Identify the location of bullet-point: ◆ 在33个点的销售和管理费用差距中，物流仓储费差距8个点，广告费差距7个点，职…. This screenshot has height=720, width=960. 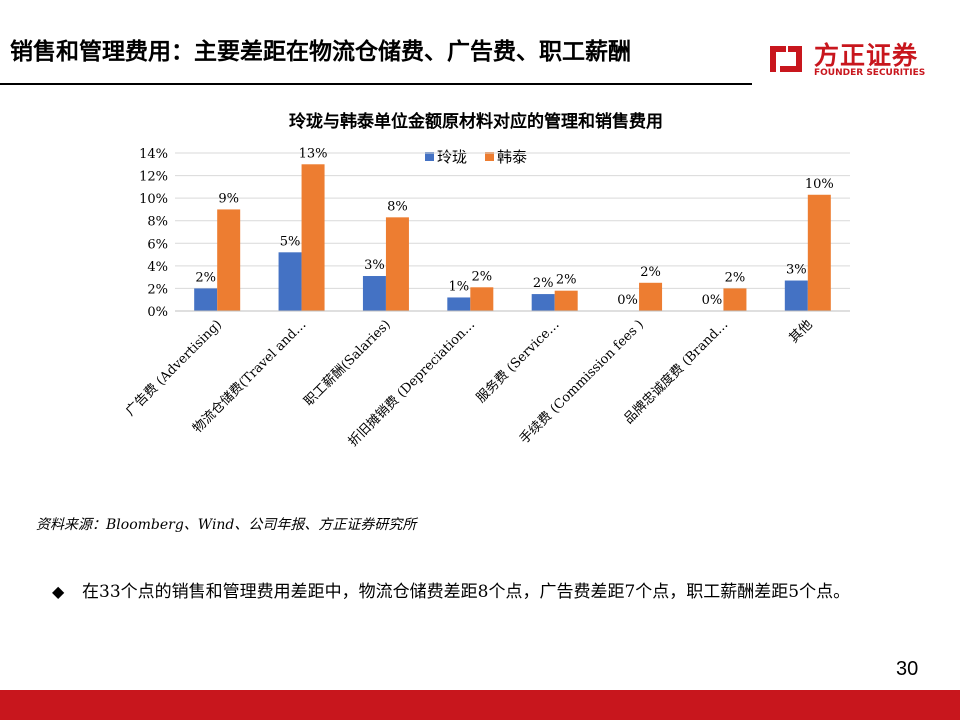
(472, 592).